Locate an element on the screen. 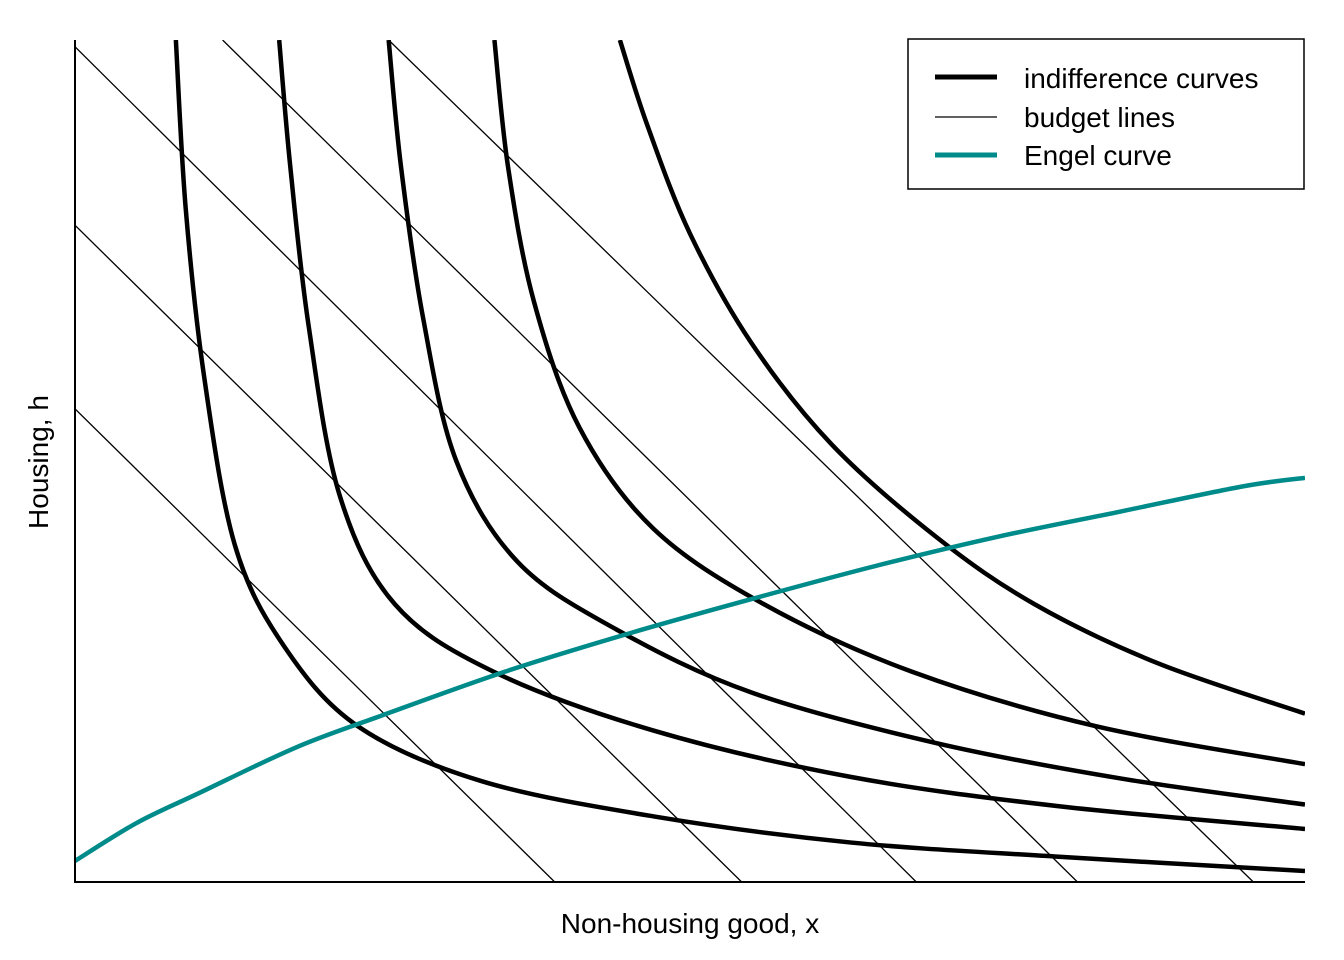  y-axis-label: Housing, h is located at coordinates (38, 462).